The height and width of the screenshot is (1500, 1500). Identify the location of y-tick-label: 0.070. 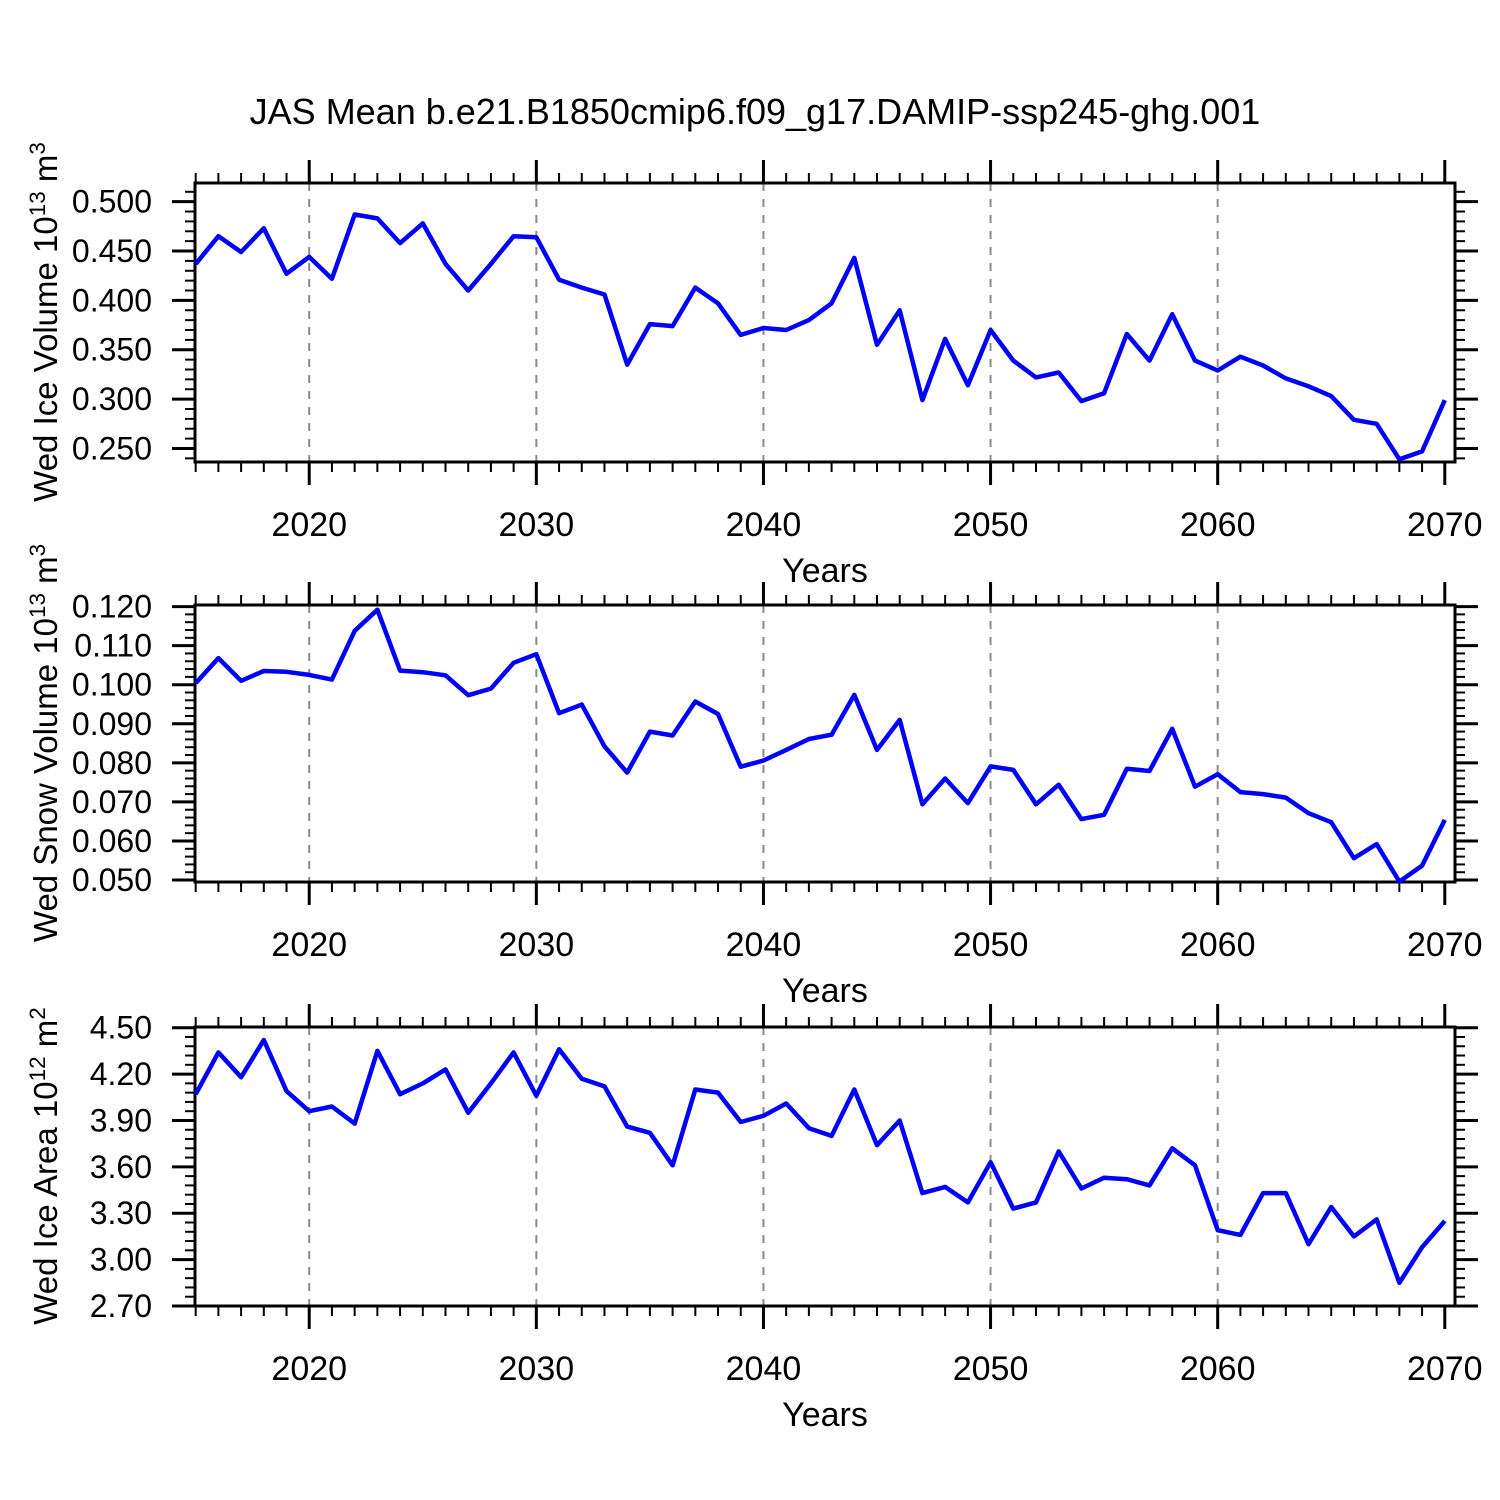
(112, 802).